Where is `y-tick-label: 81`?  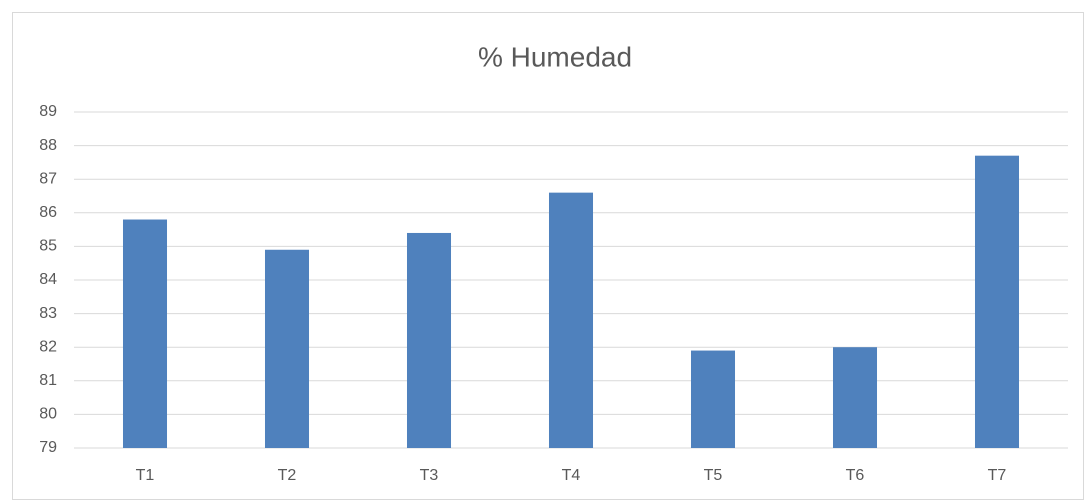
y-tick-label: 81 is located at coordinates (48, 380).